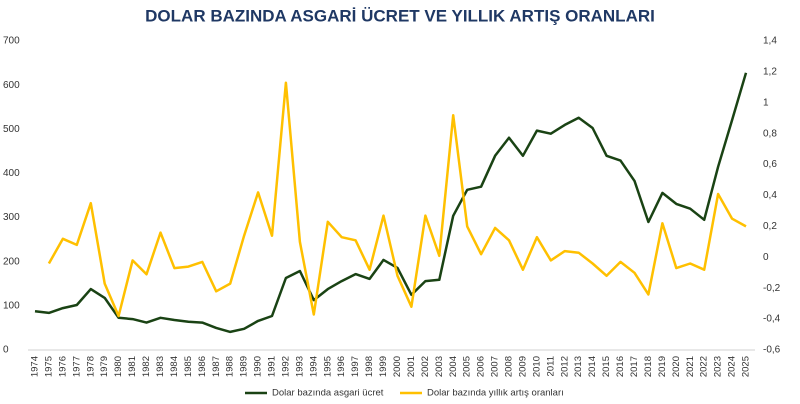 The height and width of the screenshot is (404, 800). What do you see at coordinates (313, 366) in the screenshot?
I see `x-tick-label: 1994` at bounding box center [313, 366].